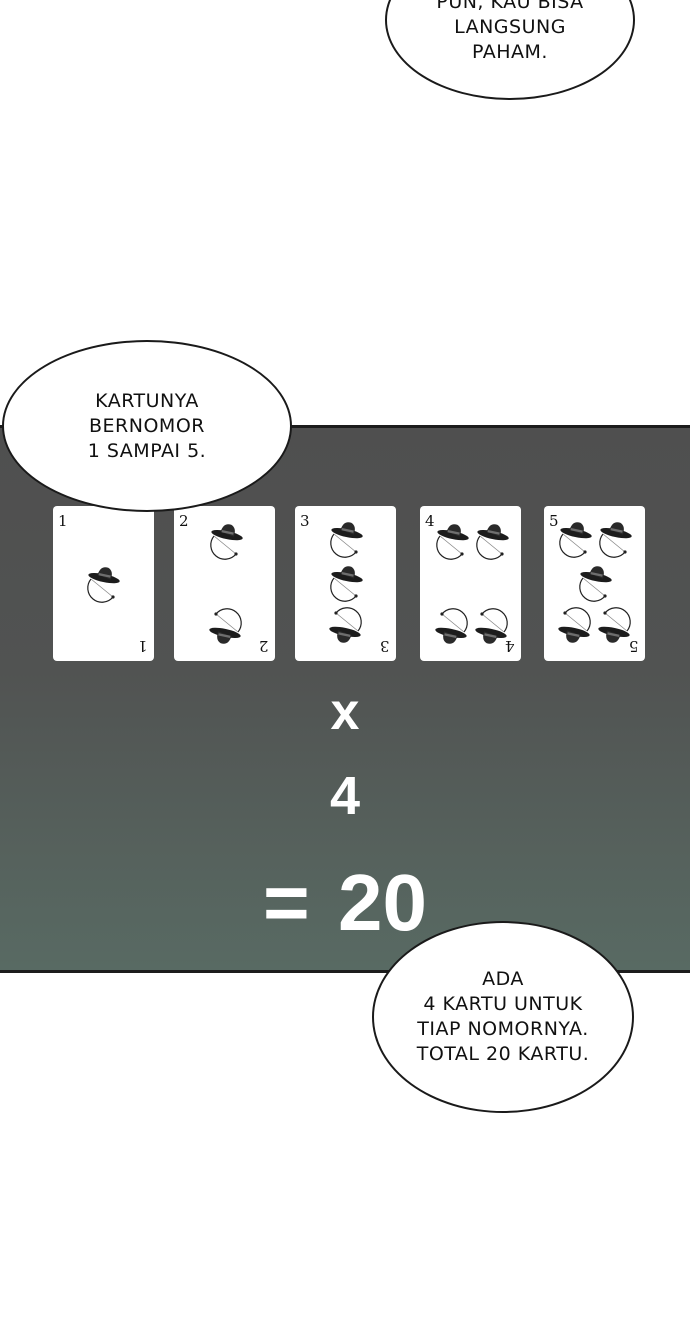  I want to click on bubble-line: TIAP NOMORNYA., so click(503, 1029).